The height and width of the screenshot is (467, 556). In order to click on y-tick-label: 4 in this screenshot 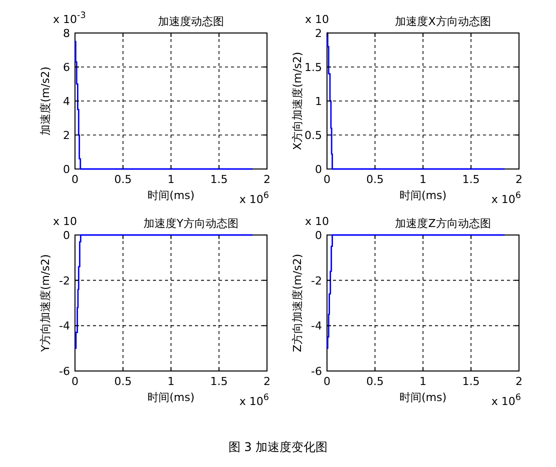, I will do `click(66, 101)`.